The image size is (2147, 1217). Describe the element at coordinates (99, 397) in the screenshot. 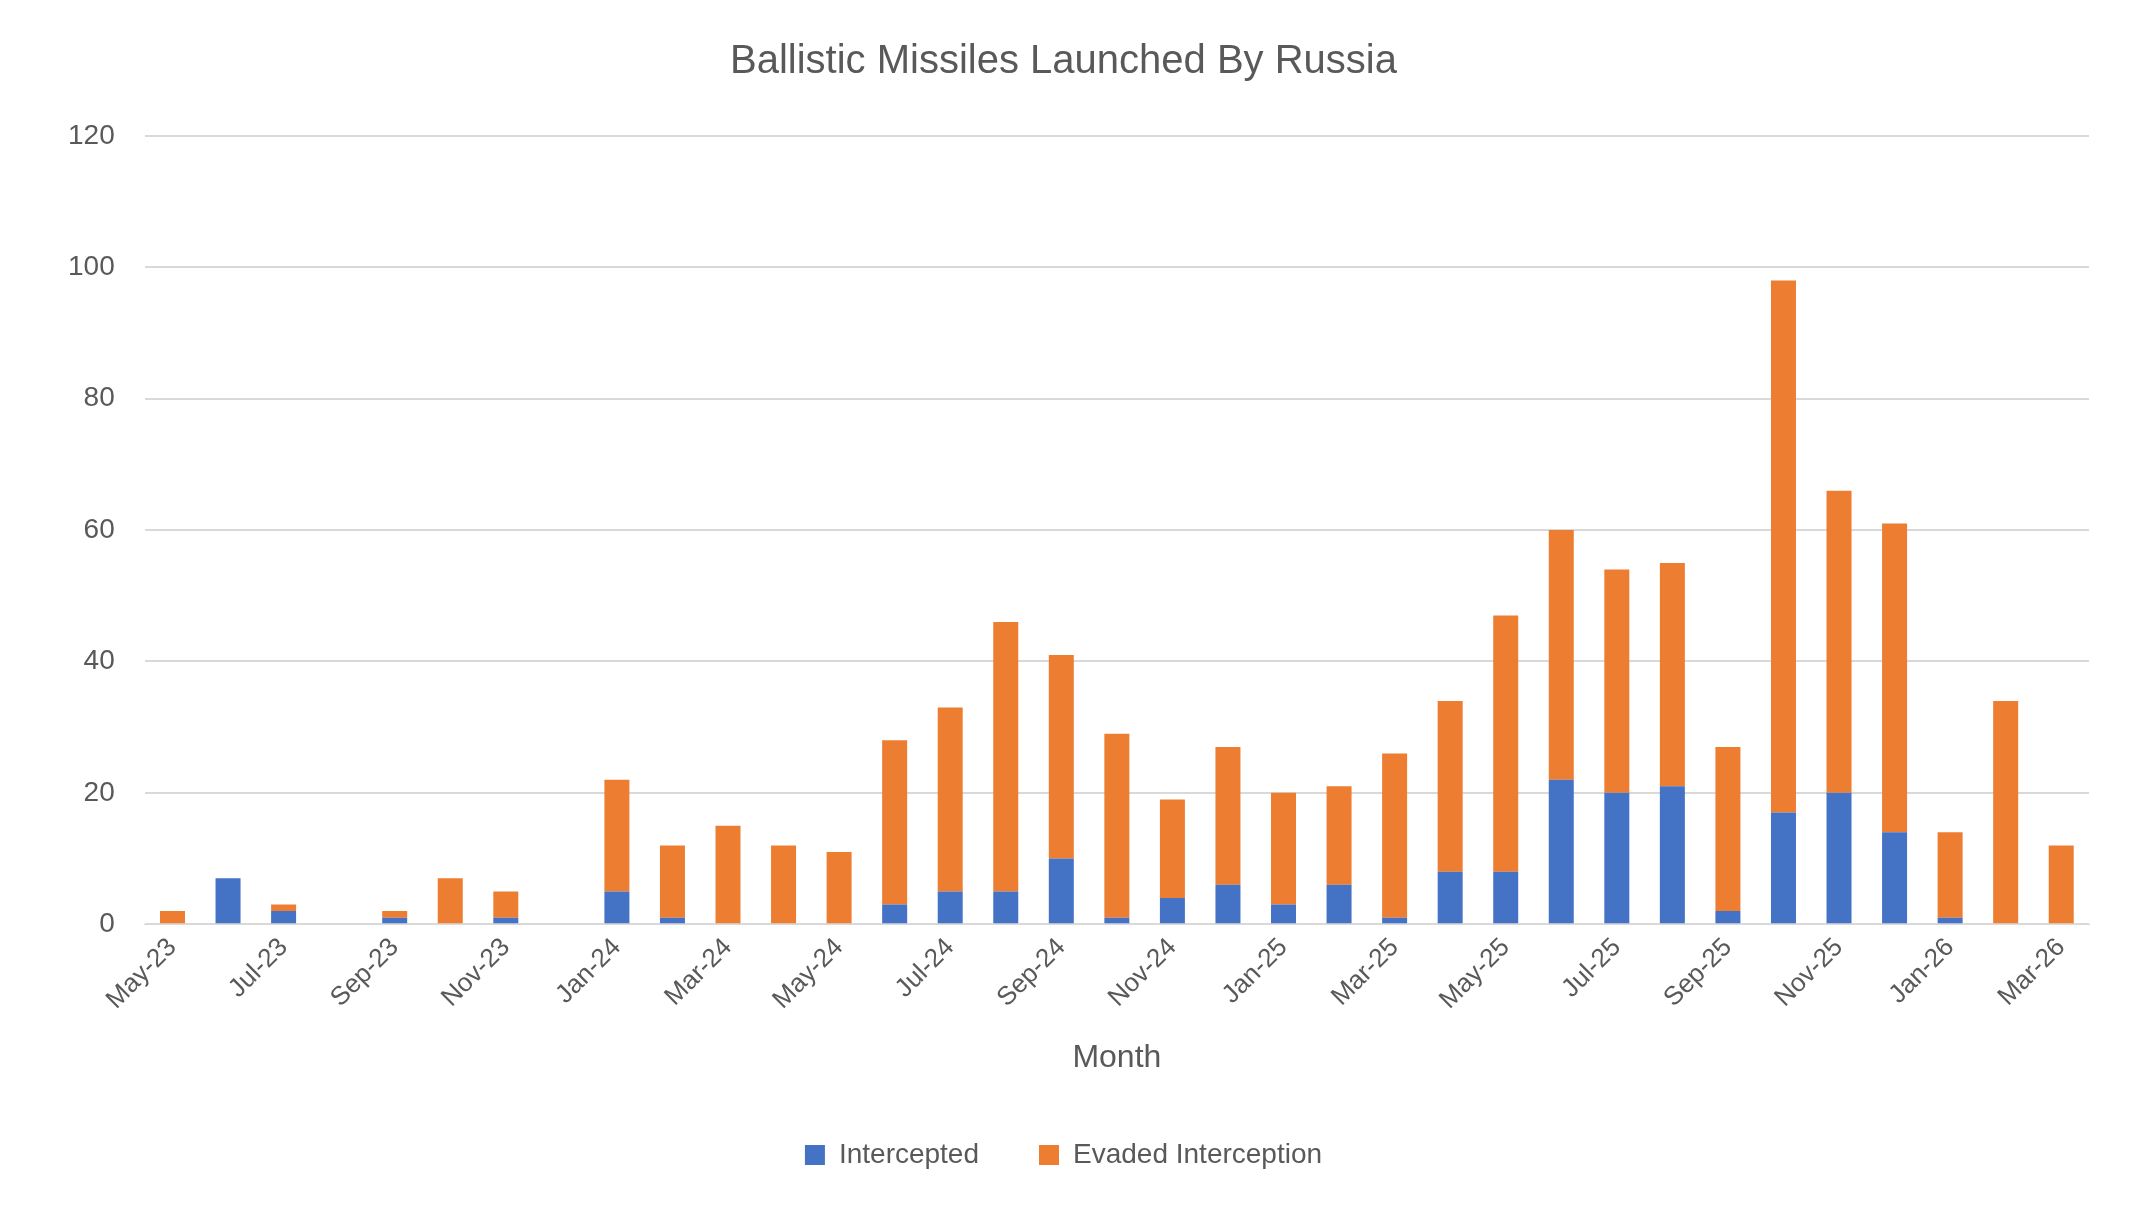

I see `y-tick-label: 80` at that location.